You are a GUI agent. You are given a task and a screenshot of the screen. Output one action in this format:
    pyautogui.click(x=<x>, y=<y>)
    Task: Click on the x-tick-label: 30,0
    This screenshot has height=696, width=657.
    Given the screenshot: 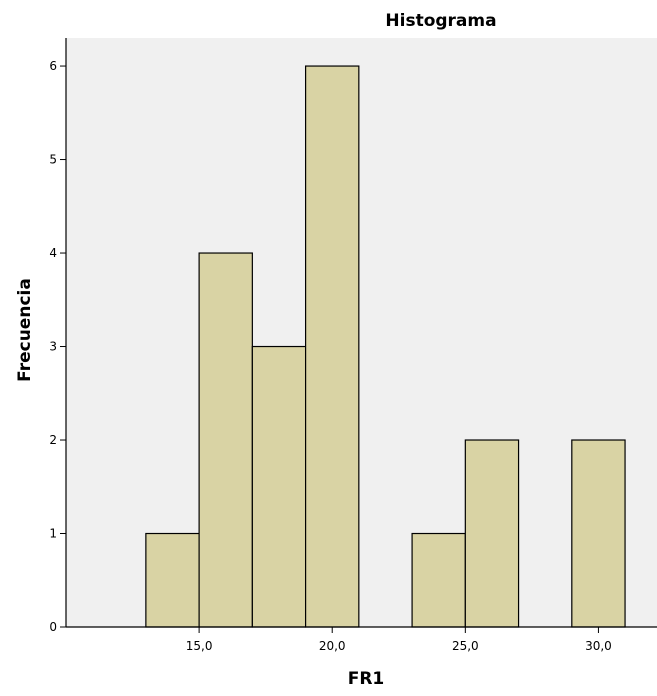 What is the action you would take?
    pyautogui.click(x=598, y=646)
    